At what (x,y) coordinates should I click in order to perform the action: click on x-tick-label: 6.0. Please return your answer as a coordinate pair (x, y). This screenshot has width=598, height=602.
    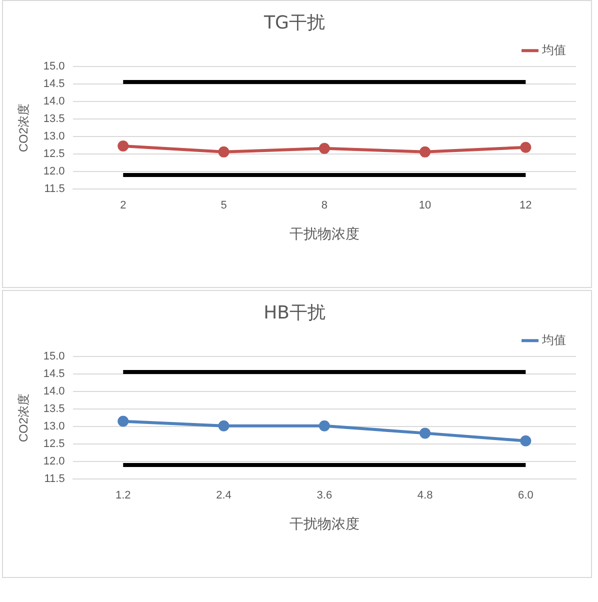
    Looking at the image, I should click on (526, 496).